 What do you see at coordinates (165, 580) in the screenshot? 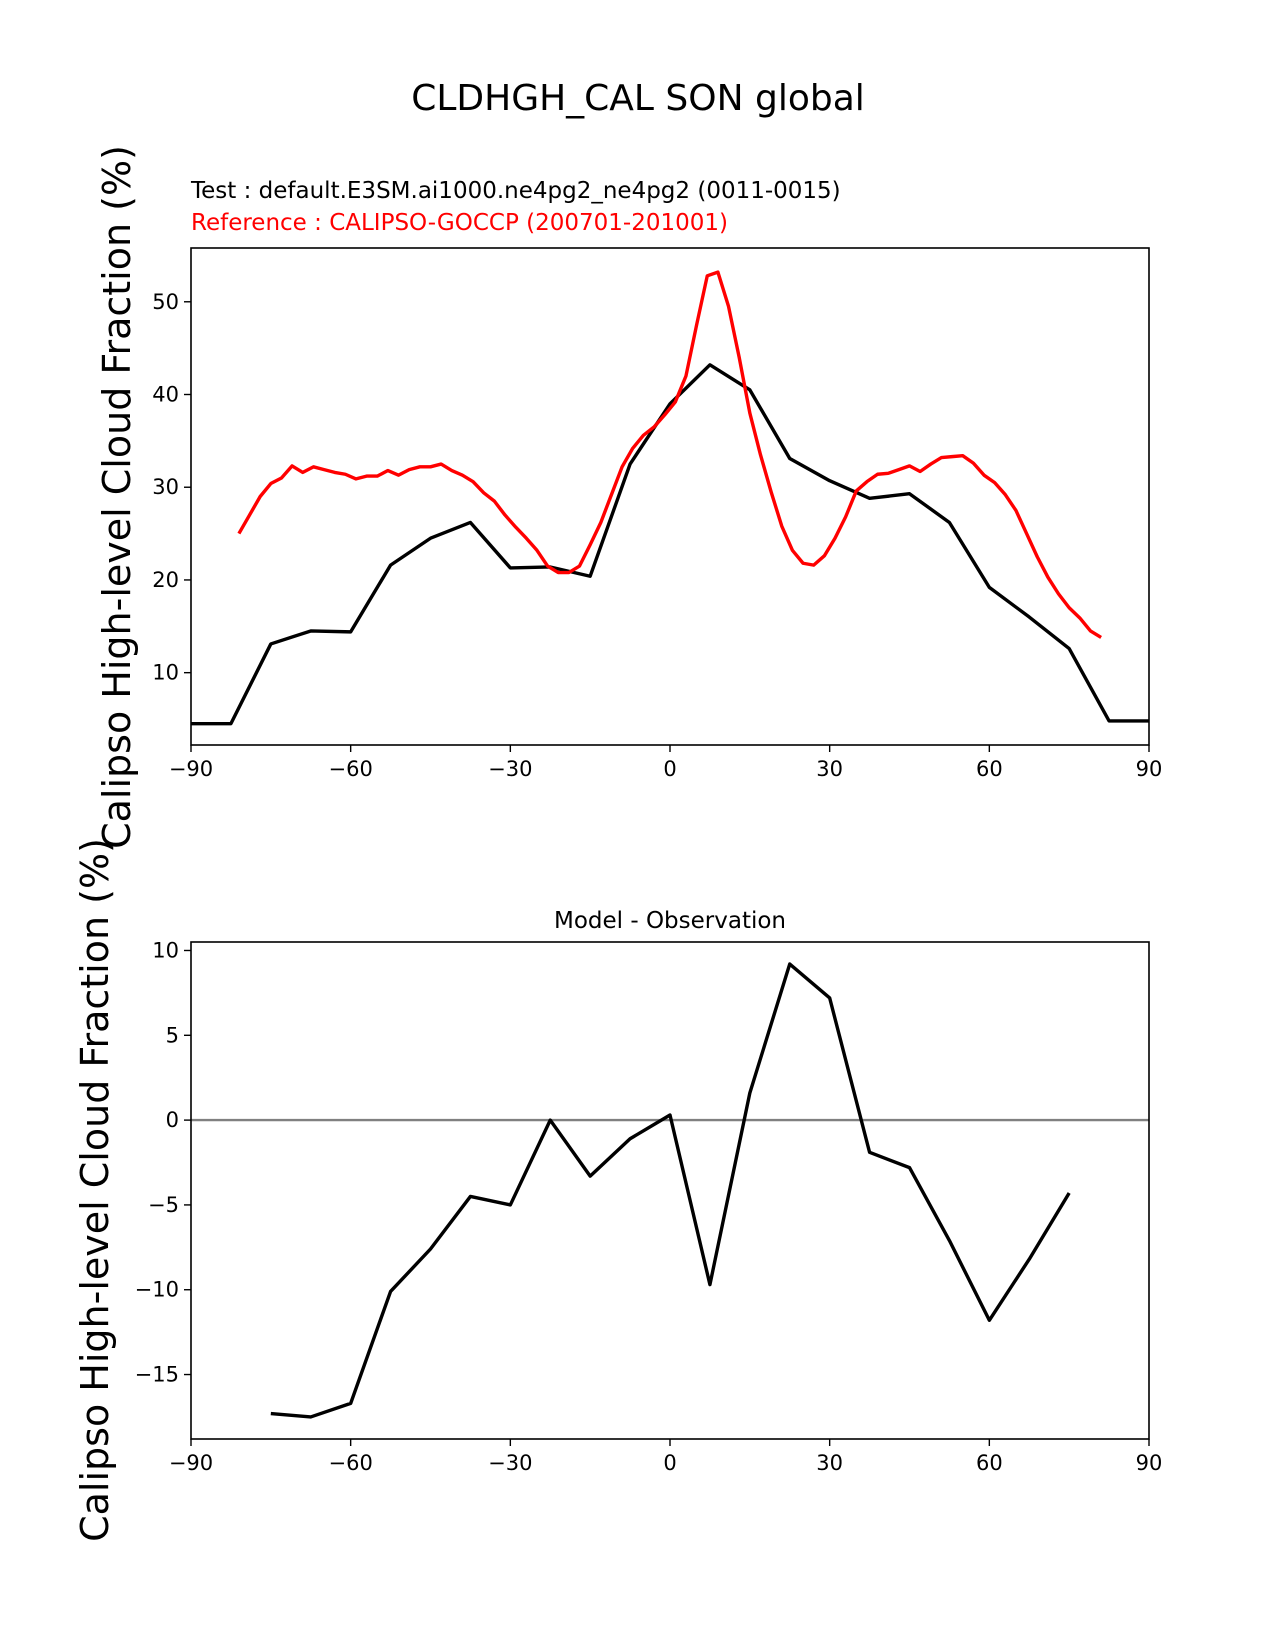
I see `top-y-tick-label: 20` at bounding box center [165, 580].